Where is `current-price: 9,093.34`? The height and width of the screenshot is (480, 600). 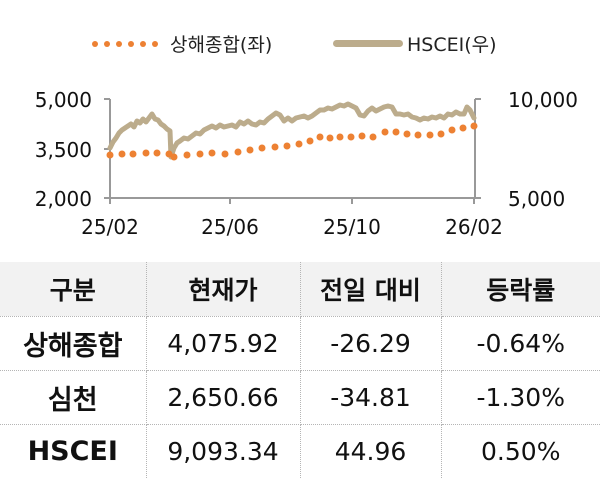
current-price: 9,093.34 is located at coordinates (223, 451).